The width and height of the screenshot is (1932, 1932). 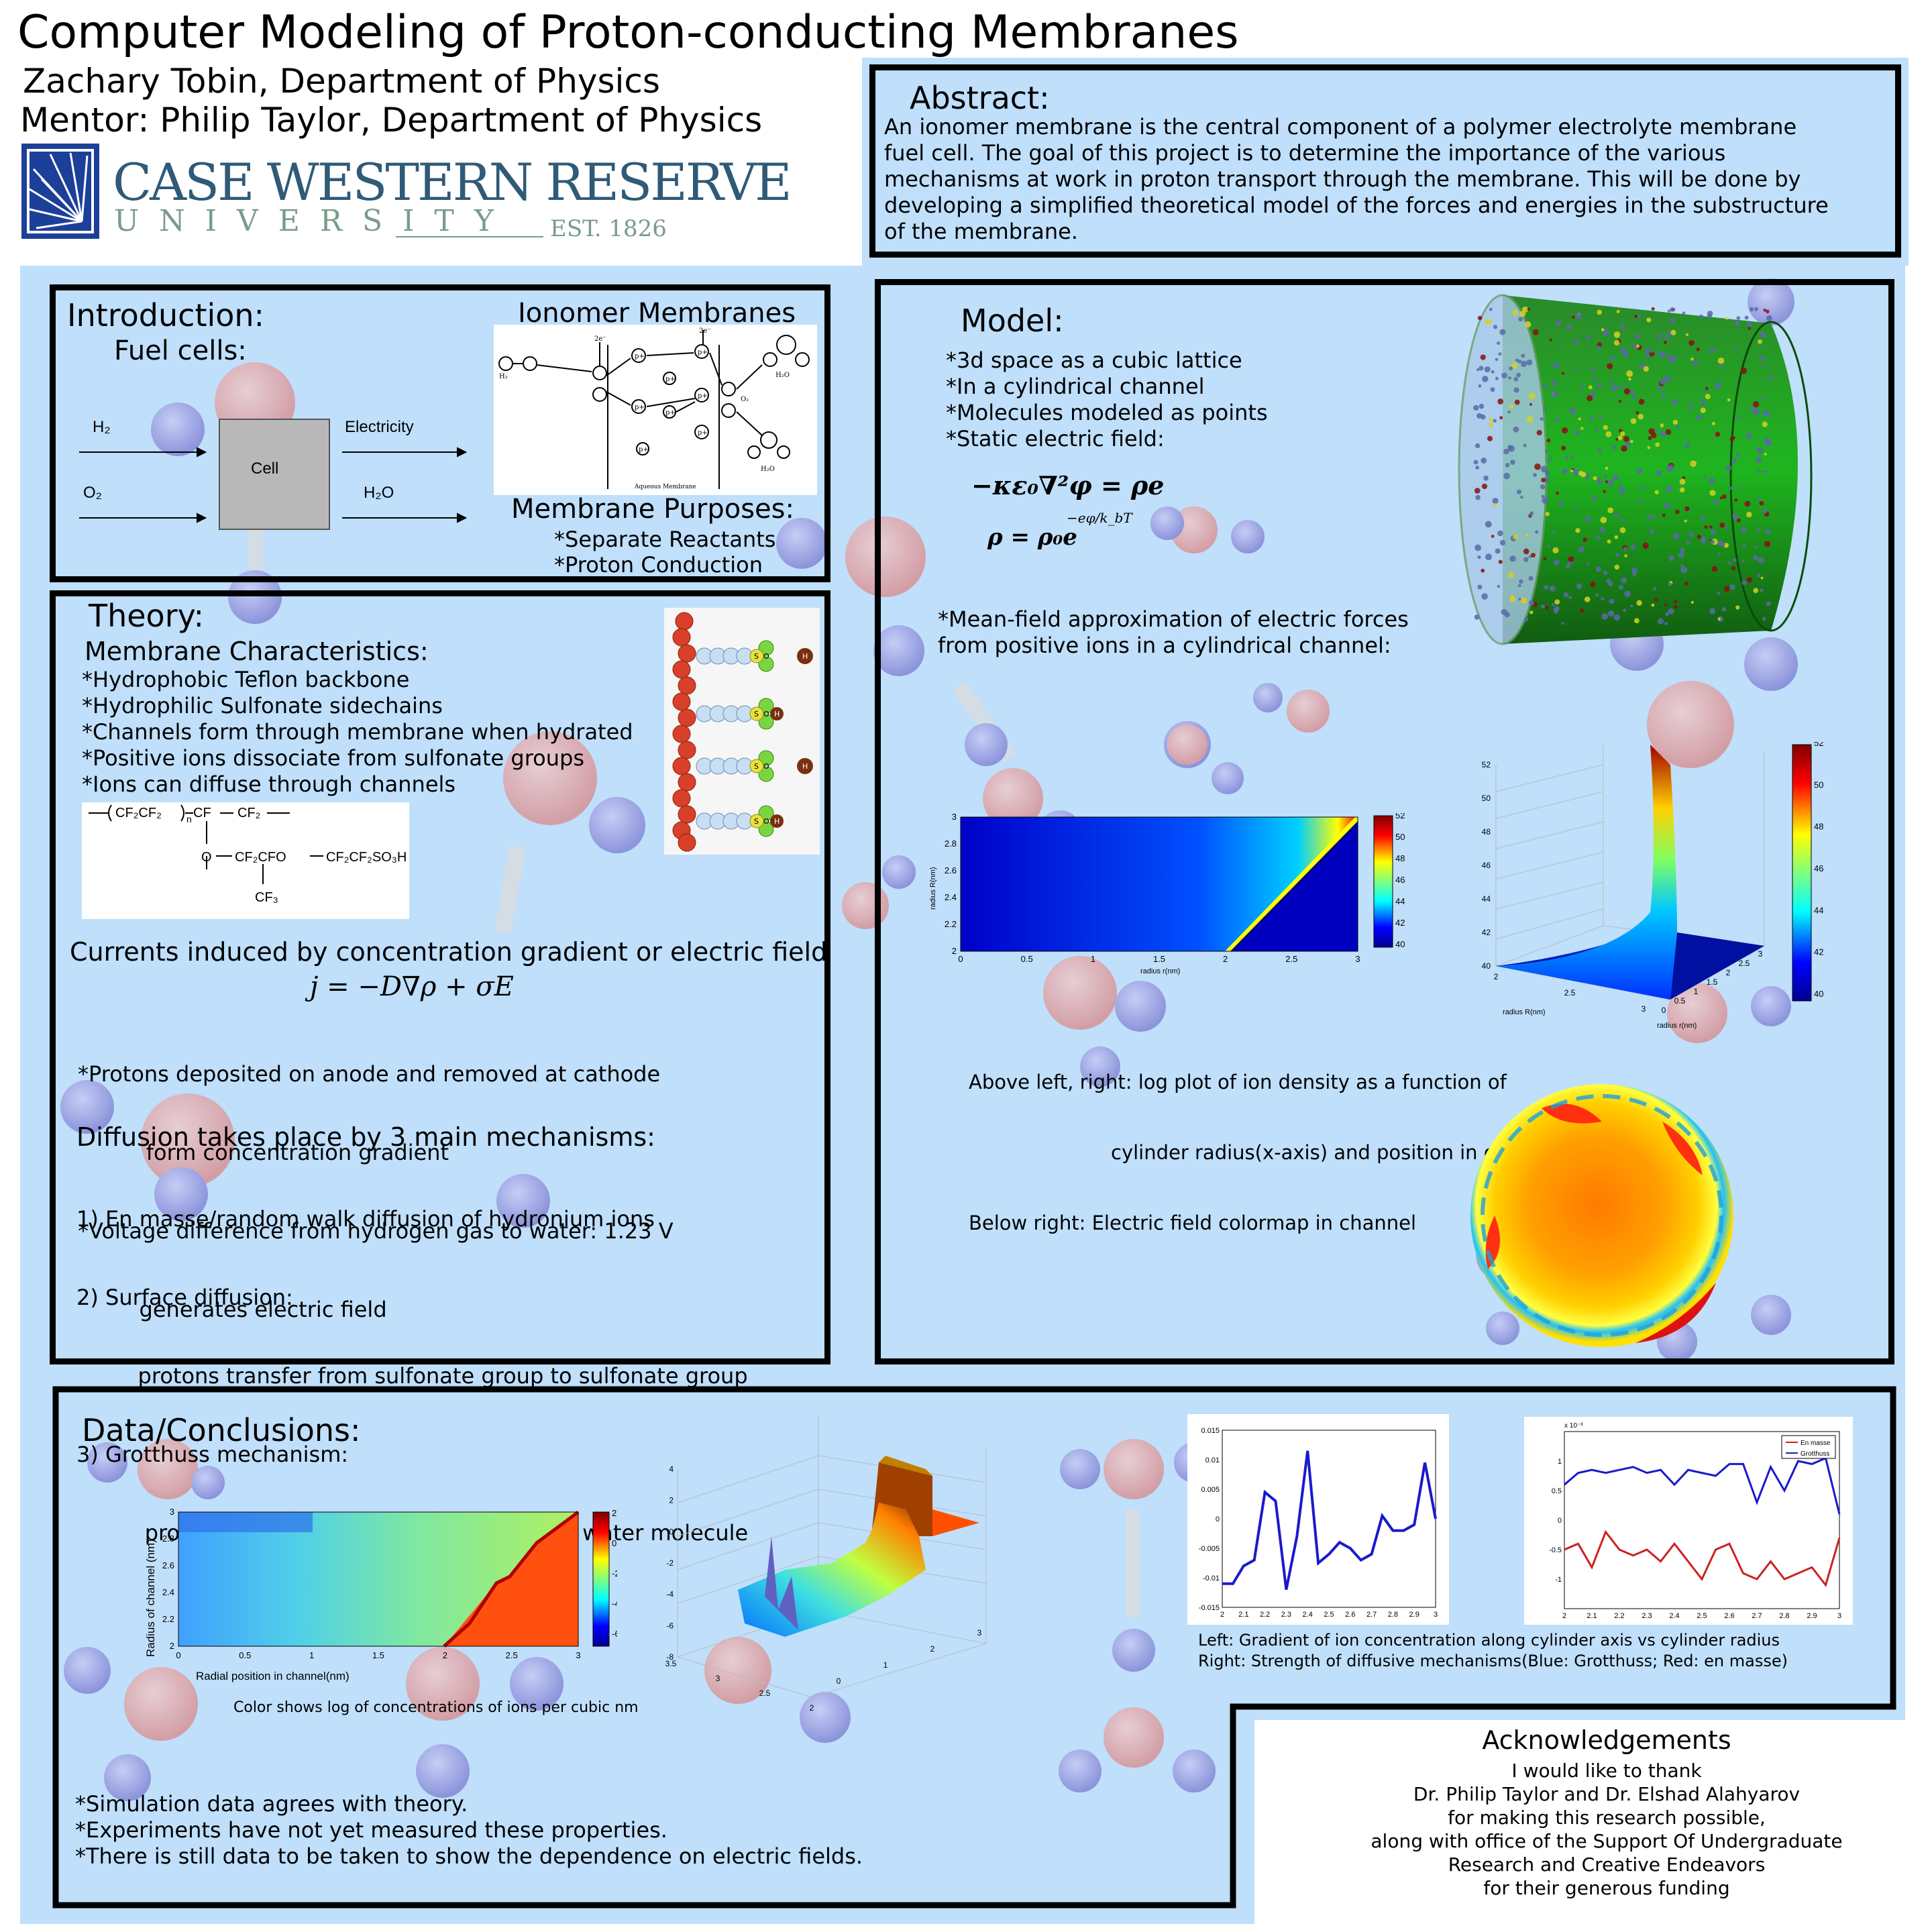 What do you see at coordinates (168, 1539) in the screenshot?
I see `y-tick-label: 2.8` at bounding box center [168, 1539].